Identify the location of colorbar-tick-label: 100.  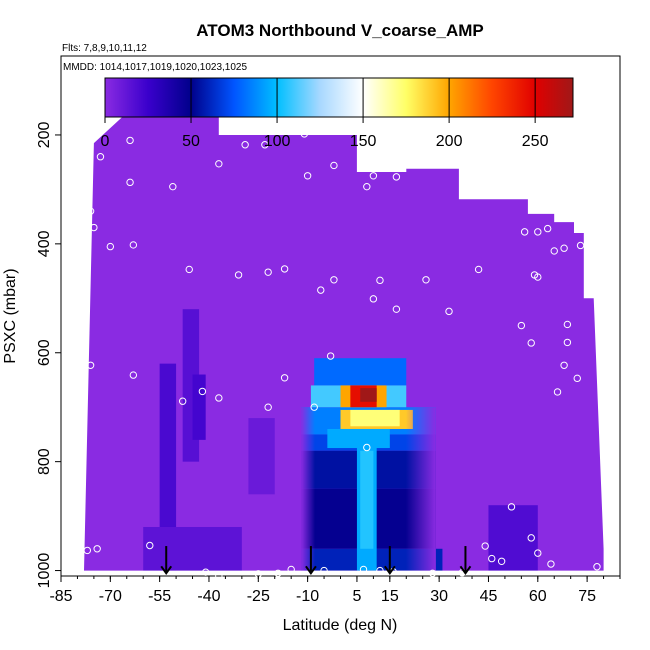
(277, 141).